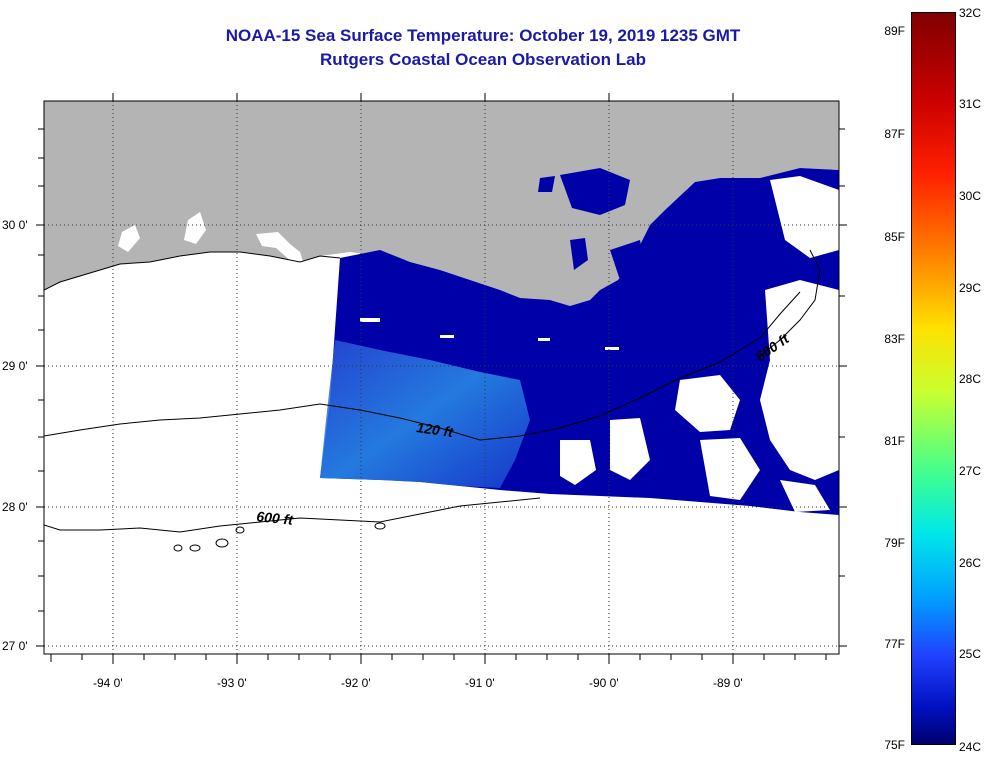  What do you see at coordinates (970, 196) in the screenshot?
I see `colorbar-label-c: 30C` at bounding box center [970, 196].